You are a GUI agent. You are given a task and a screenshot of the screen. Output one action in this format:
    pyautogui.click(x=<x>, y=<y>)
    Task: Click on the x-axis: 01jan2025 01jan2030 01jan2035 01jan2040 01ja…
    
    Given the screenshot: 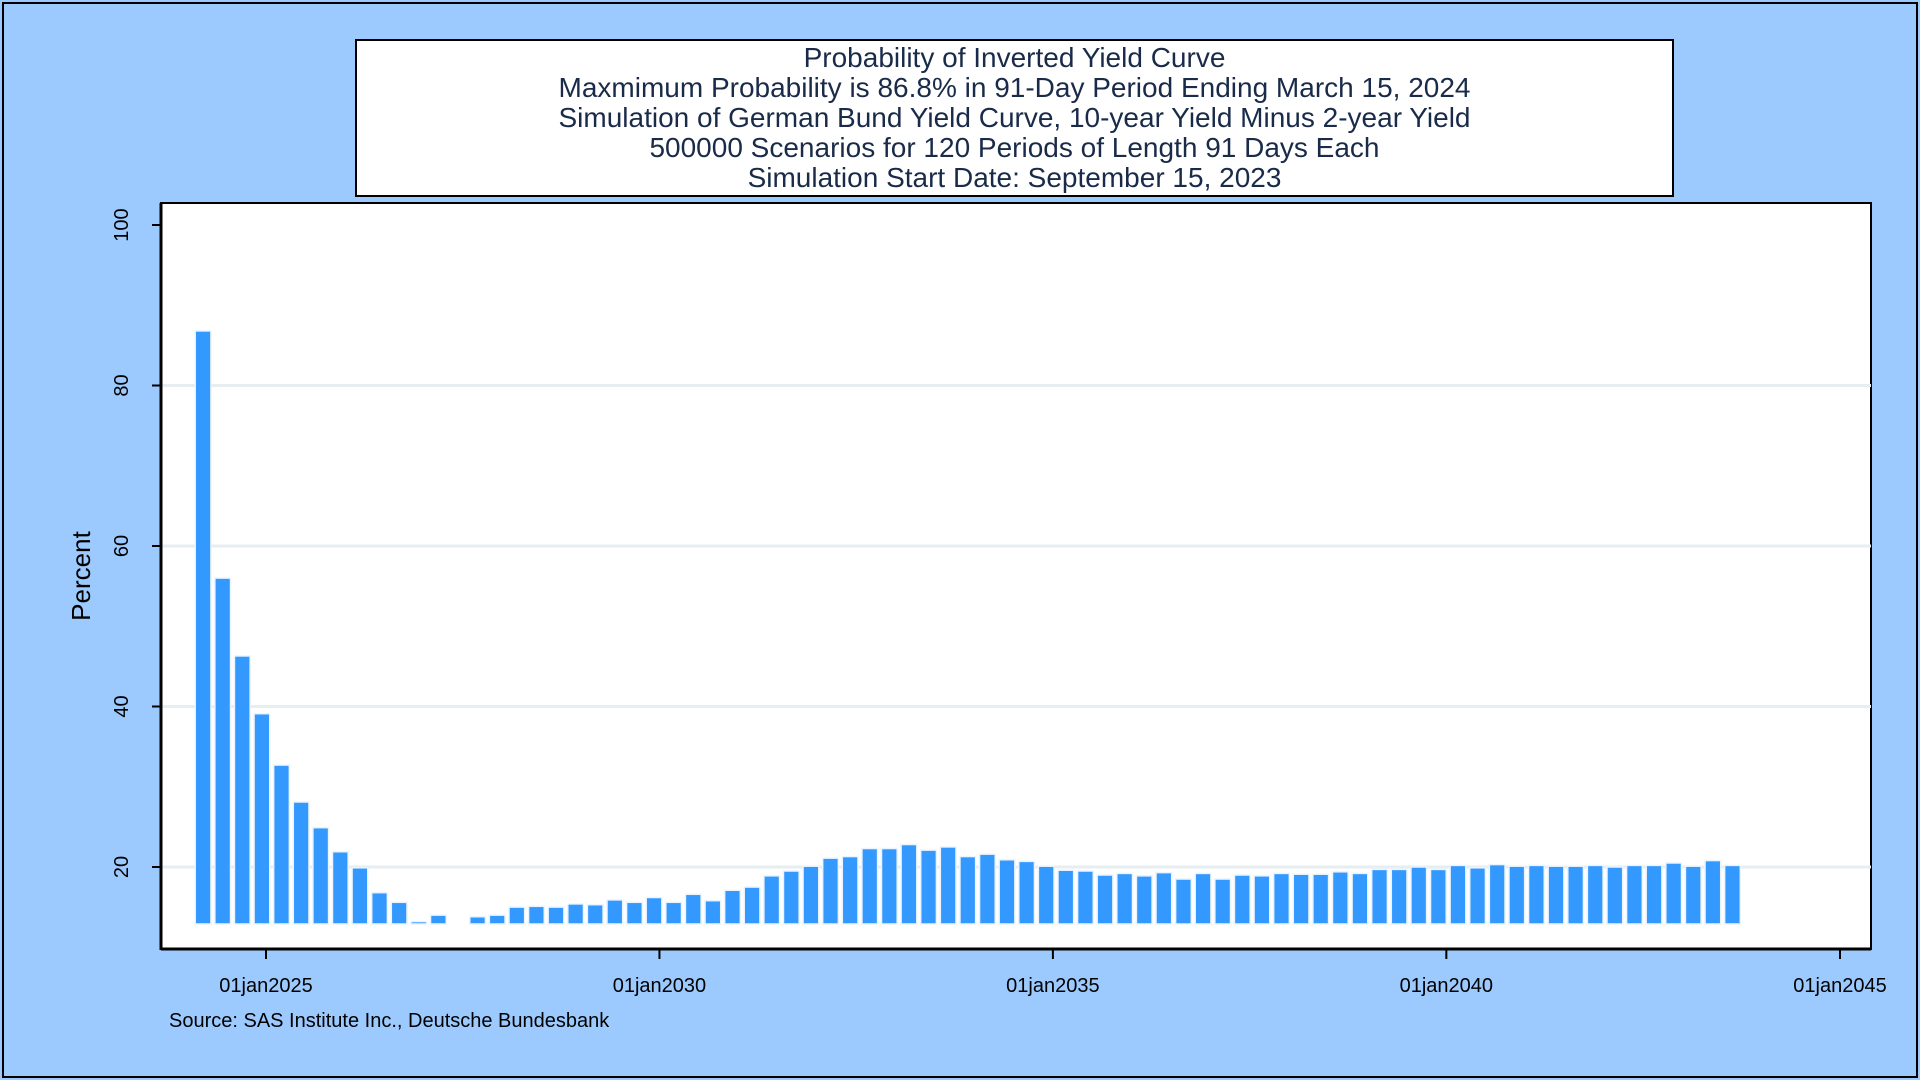 What is the action you would take?
    pyautogui.click(x=1053, y=973)
    